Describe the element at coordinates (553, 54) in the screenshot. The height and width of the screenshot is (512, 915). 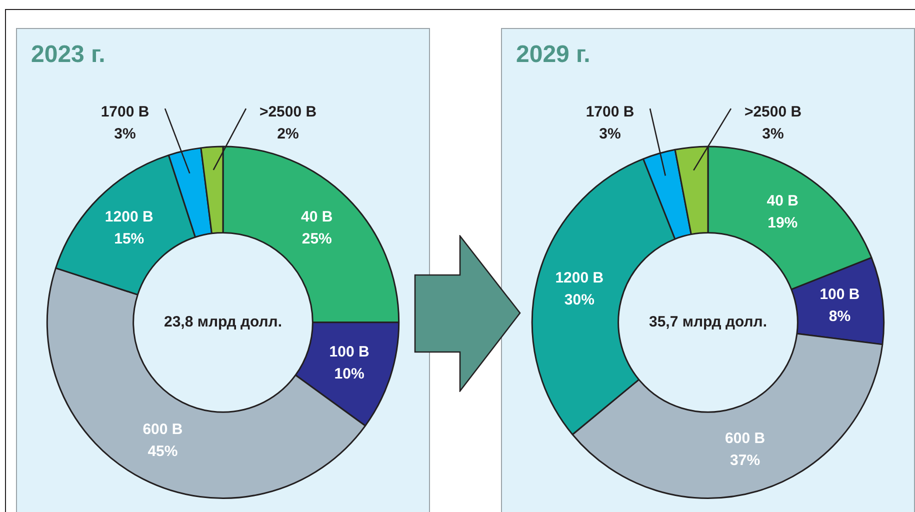
I see `chart-title: 2029 г.` at that location.